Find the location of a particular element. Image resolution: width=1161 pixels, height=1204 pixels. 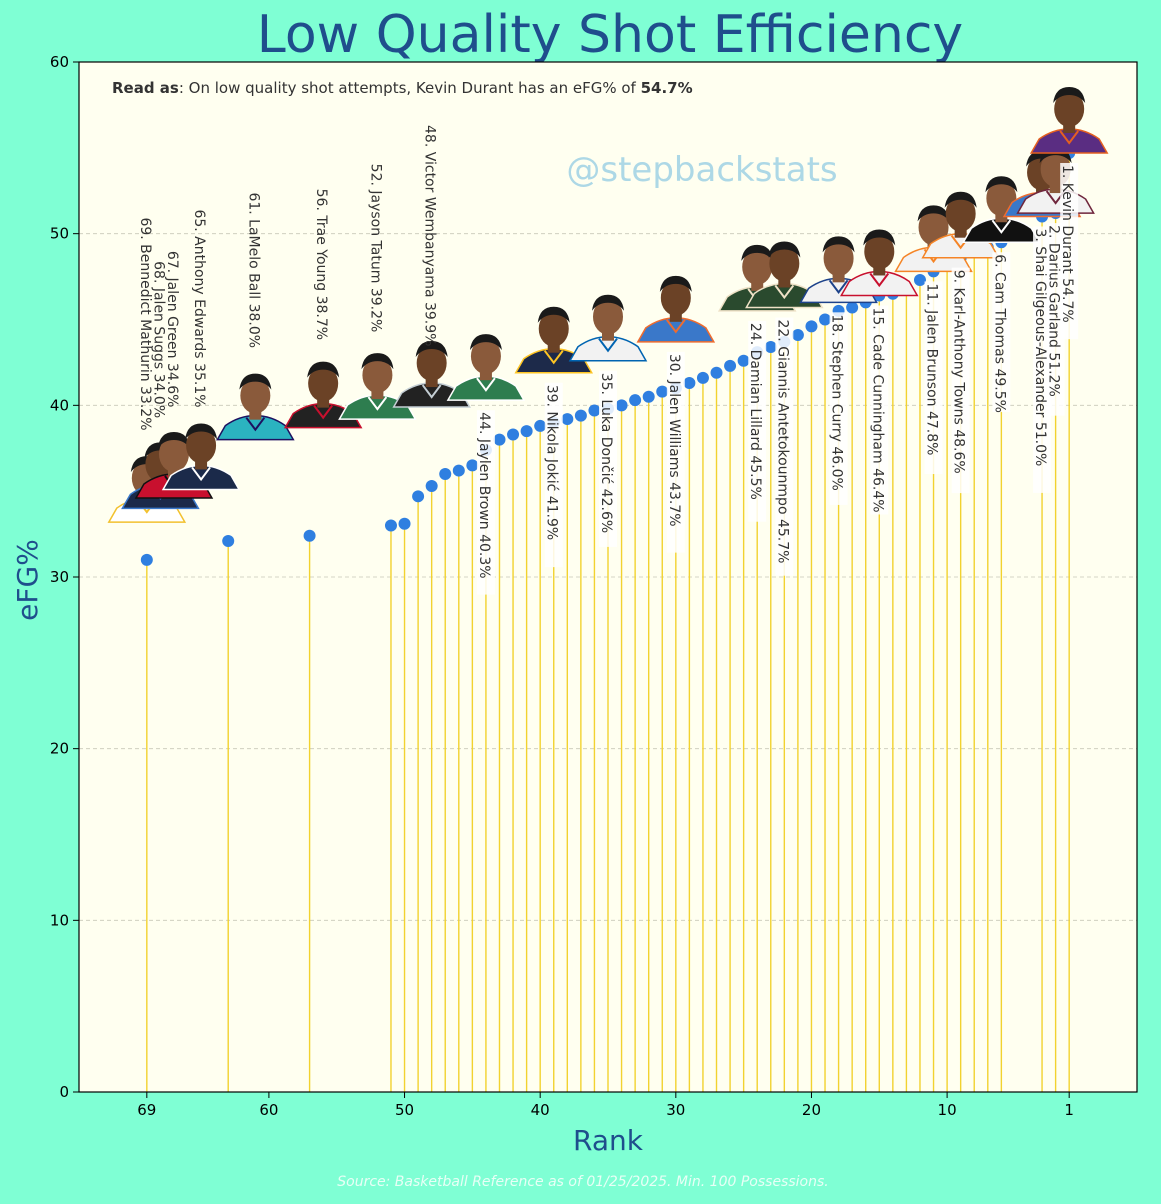

y-tick-label: 40 is located at coordinates (59, 405).